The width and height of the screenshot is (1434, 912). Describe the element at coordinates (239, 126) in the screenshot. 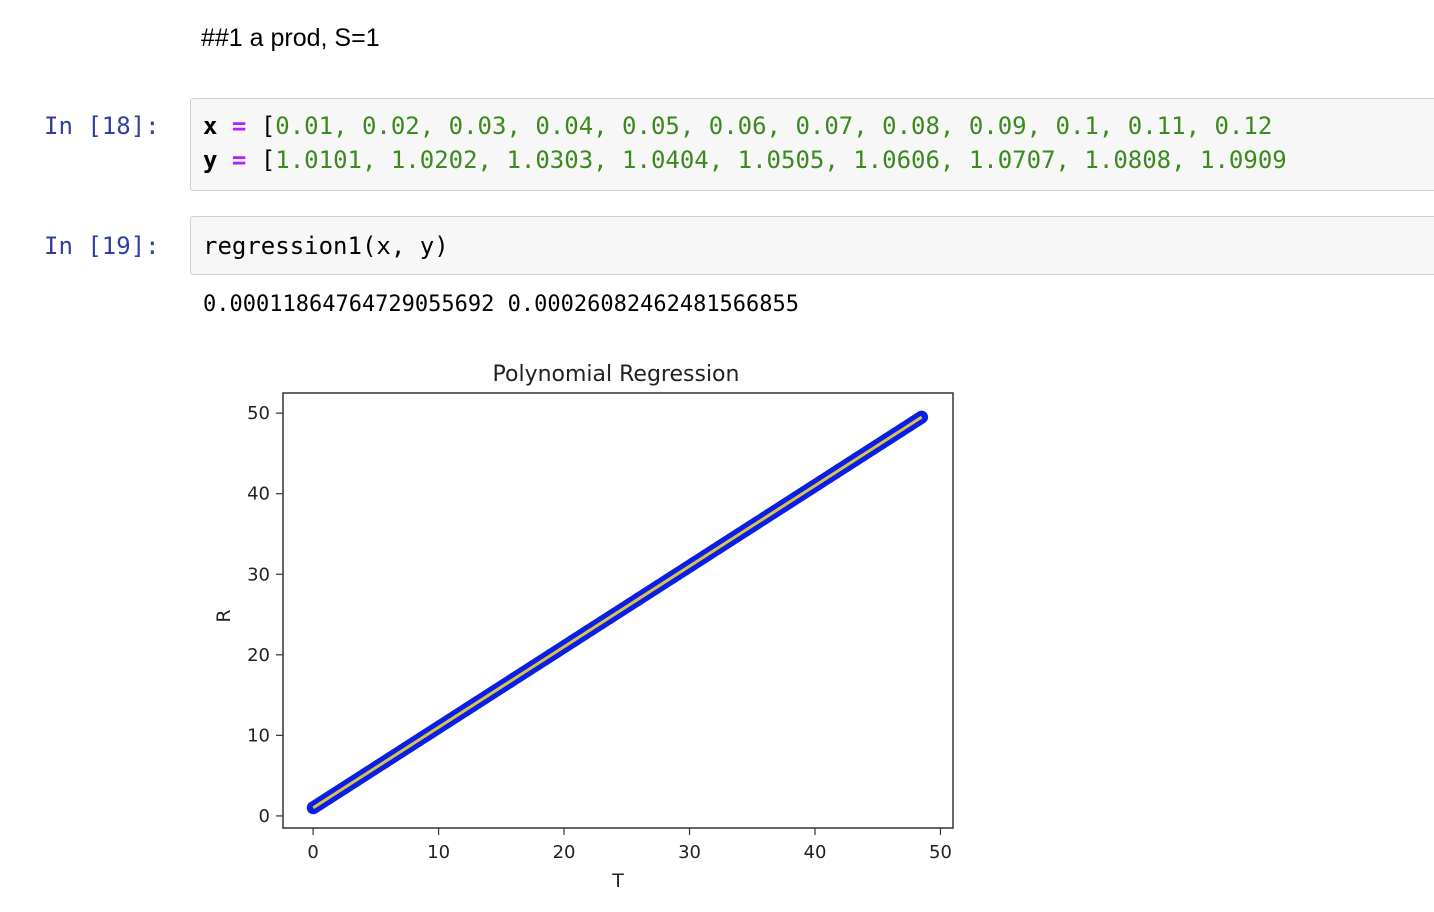

I see `code-op-x: =` at that location.